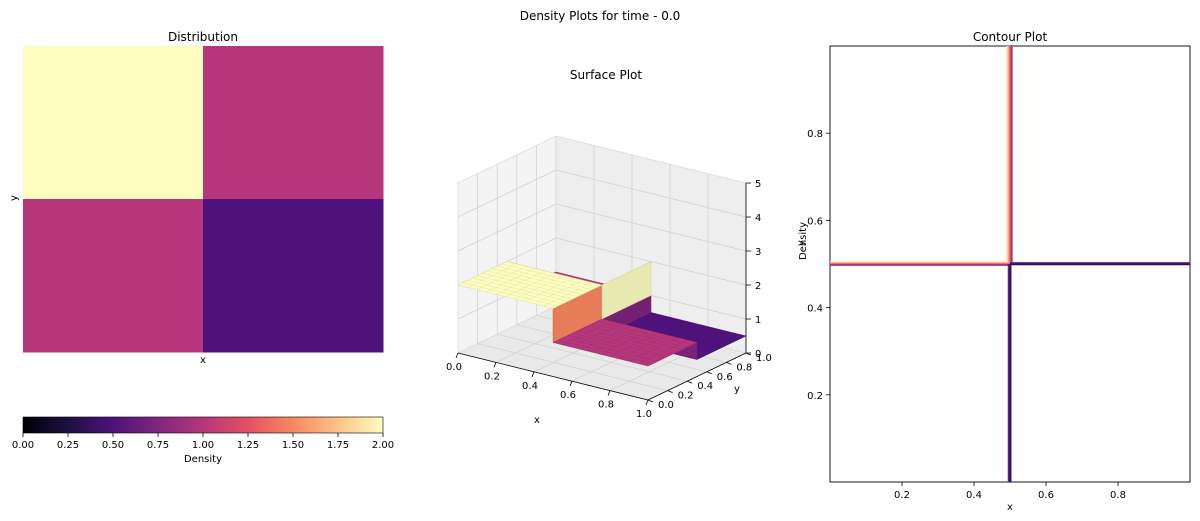  I want to click on surface-wall-center-tall, so click(626, 290).